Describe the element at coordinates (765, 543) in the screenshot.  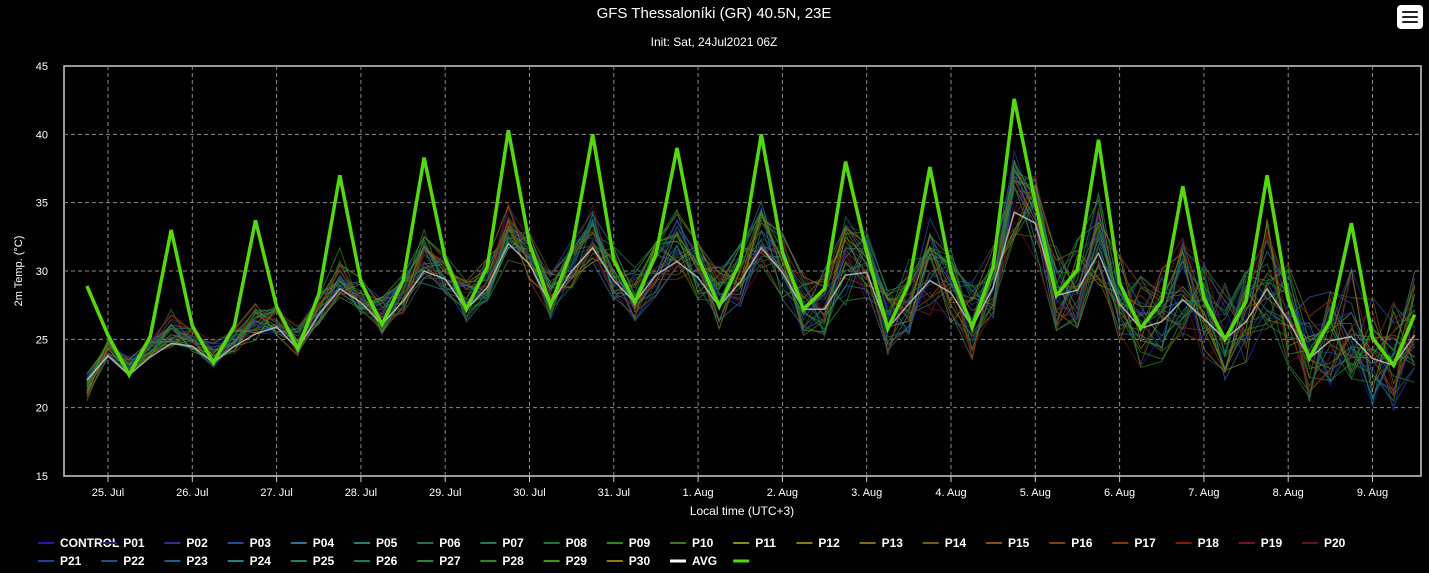
I see `legend-label: P11` at that location.